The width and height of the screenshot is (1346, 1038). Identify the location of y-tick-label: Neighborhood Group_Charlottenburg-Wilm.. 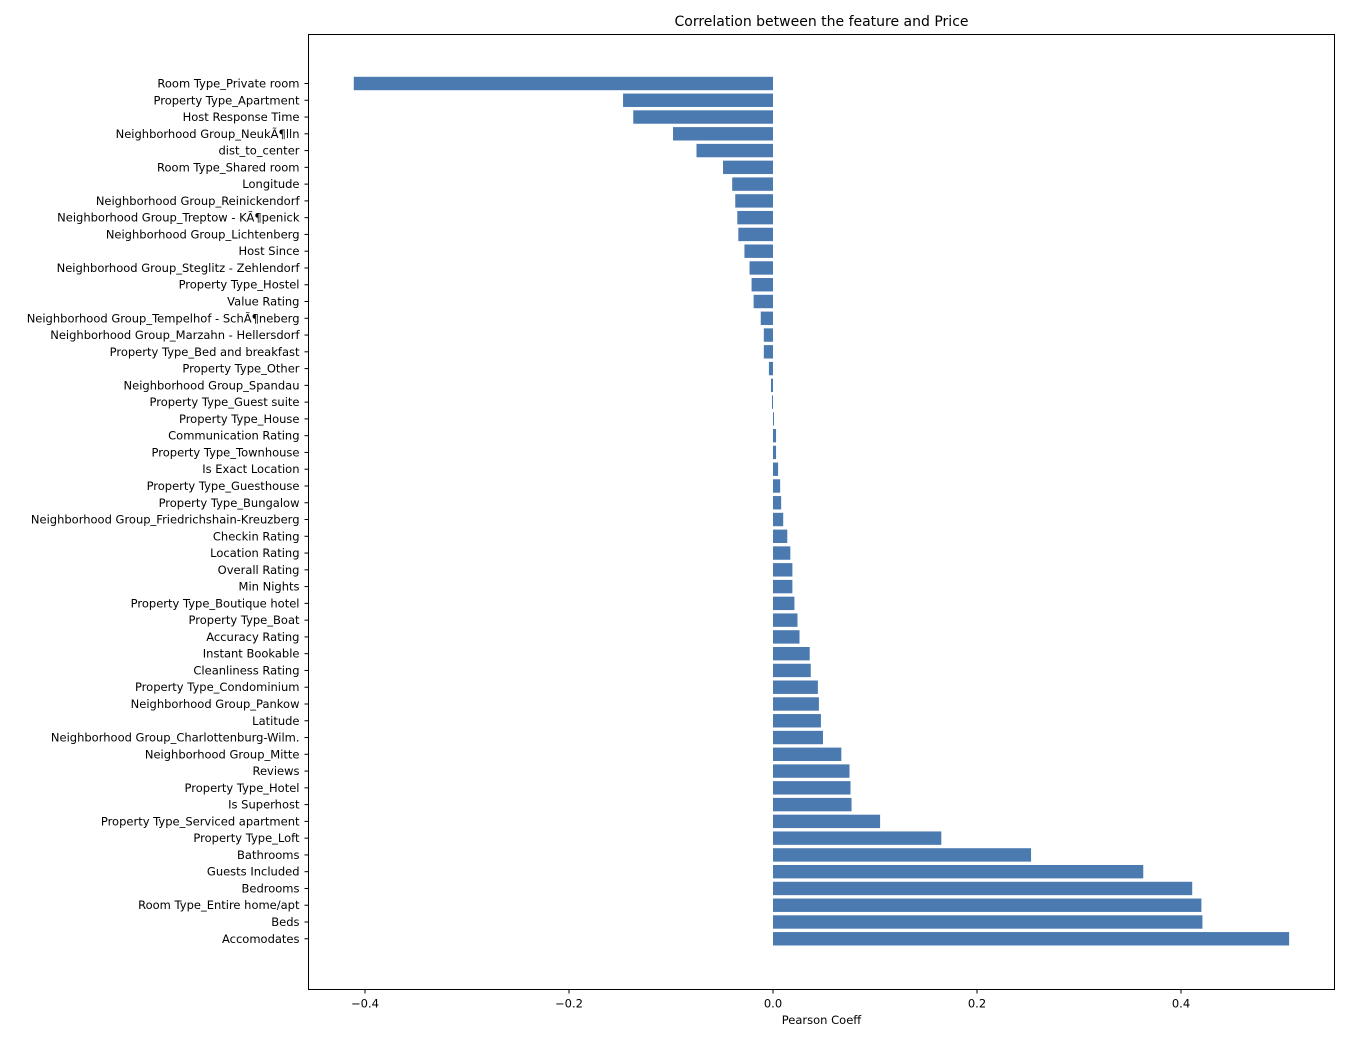
(175, 738).